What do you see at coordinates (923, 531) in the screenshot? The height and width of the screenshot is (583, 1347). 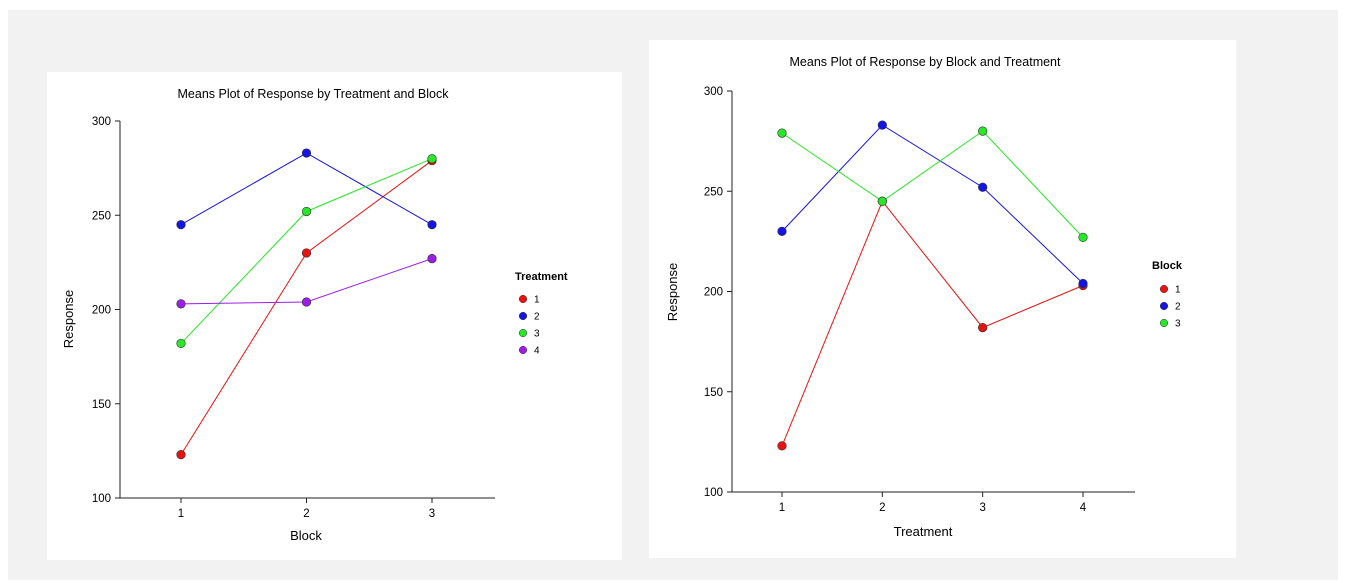 I see `x-axis-label: Treatment` at bounding box center [923, 531].